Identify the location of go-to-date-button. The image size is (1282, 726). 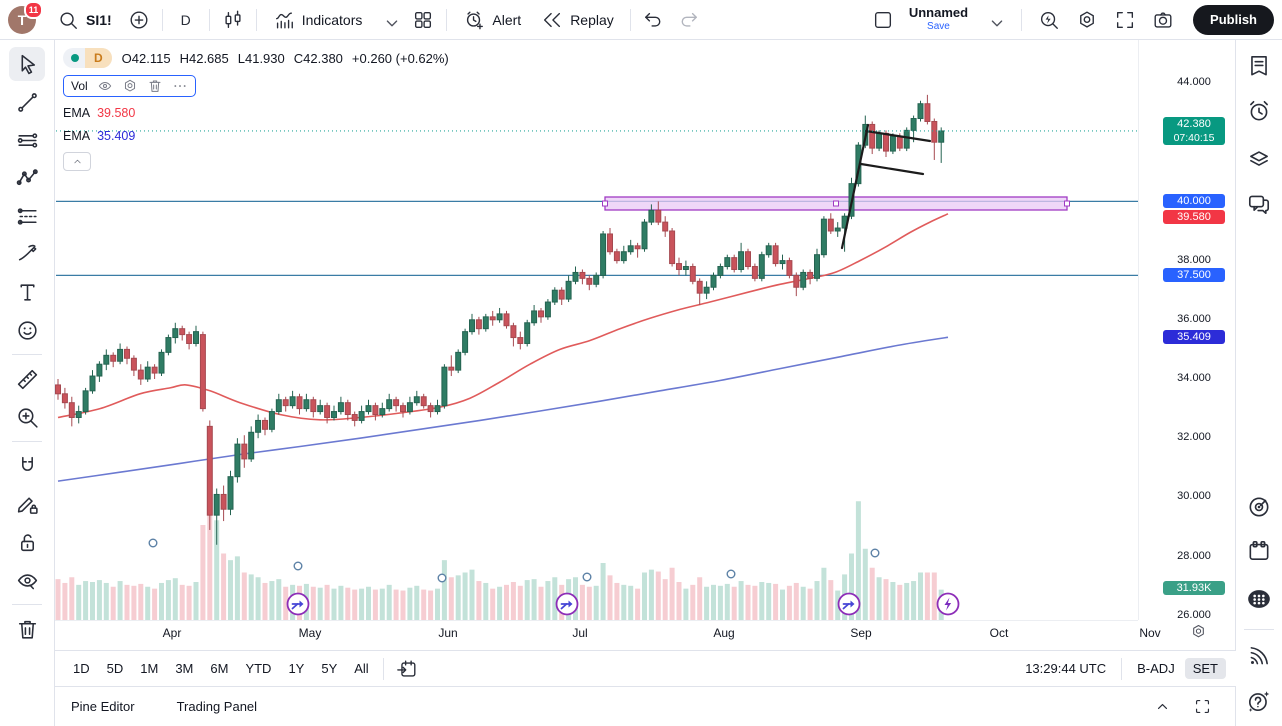
(407, 669).